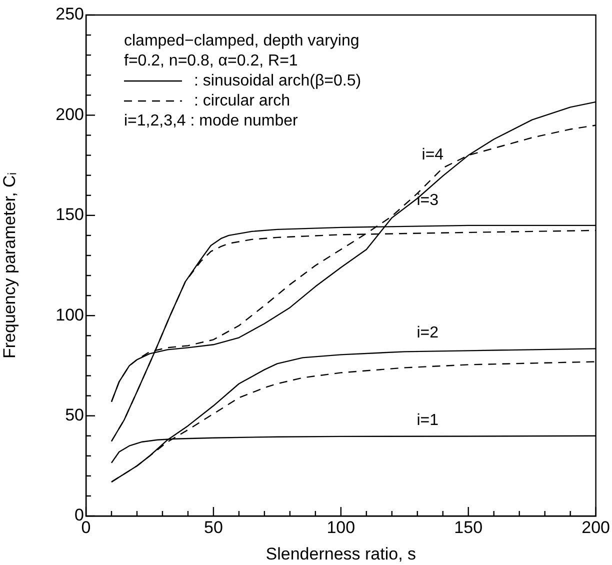  I want to click on annotation: f=0.2, n=0.8, α=0.2, R=1, so click(211, 61).